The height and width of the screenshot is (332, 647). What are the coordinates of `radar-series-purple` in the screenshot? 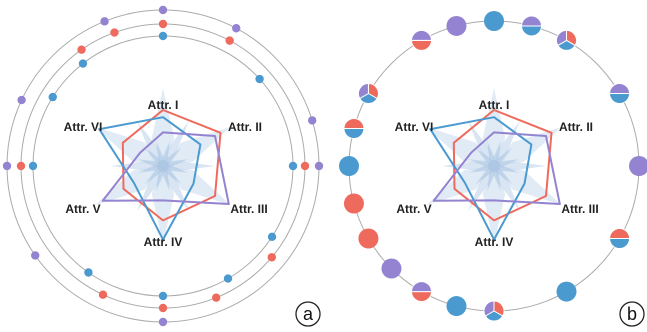 It's located at (165, 168).